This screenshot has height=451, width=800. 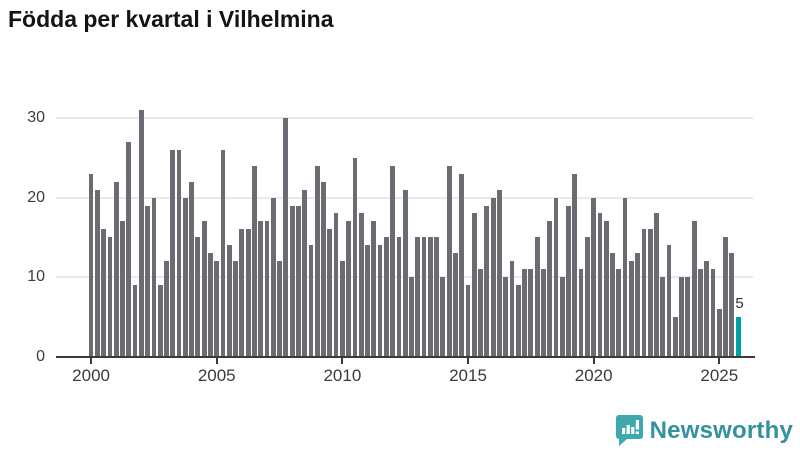 What do you see at coordinates (468, 361) in the screenshot?
I see `x-axis-tick-2015` at bounding box center [468, 361].